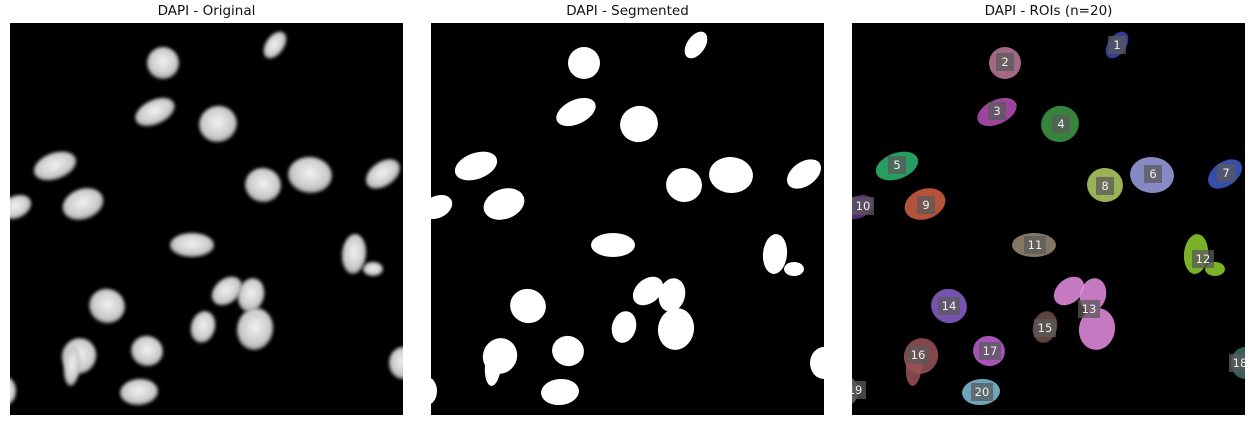 The width and height of the screenshot is (1260, 423). I want to click on roi-label-16: 16, so click(918, 355).